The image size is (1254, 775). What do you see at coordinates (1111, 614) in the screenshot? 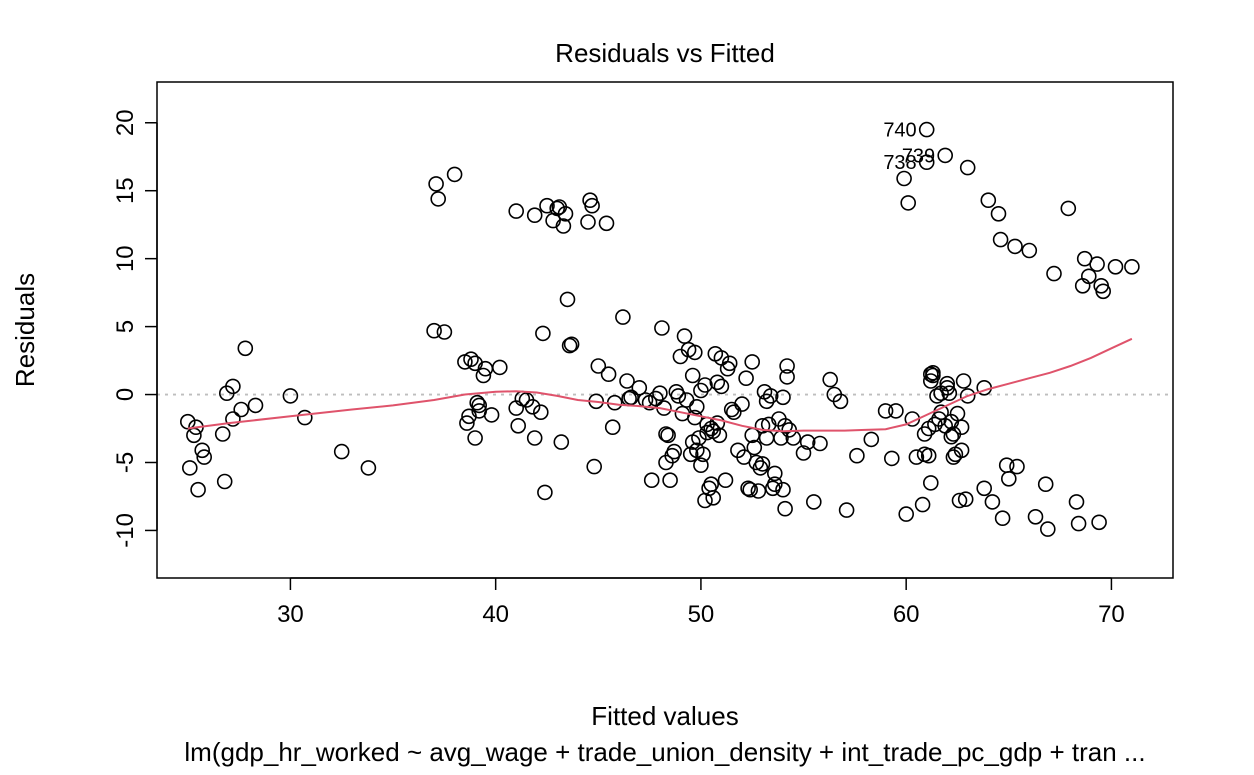
I see `x-tick-label: 70` at bounding box center [1111, 614].